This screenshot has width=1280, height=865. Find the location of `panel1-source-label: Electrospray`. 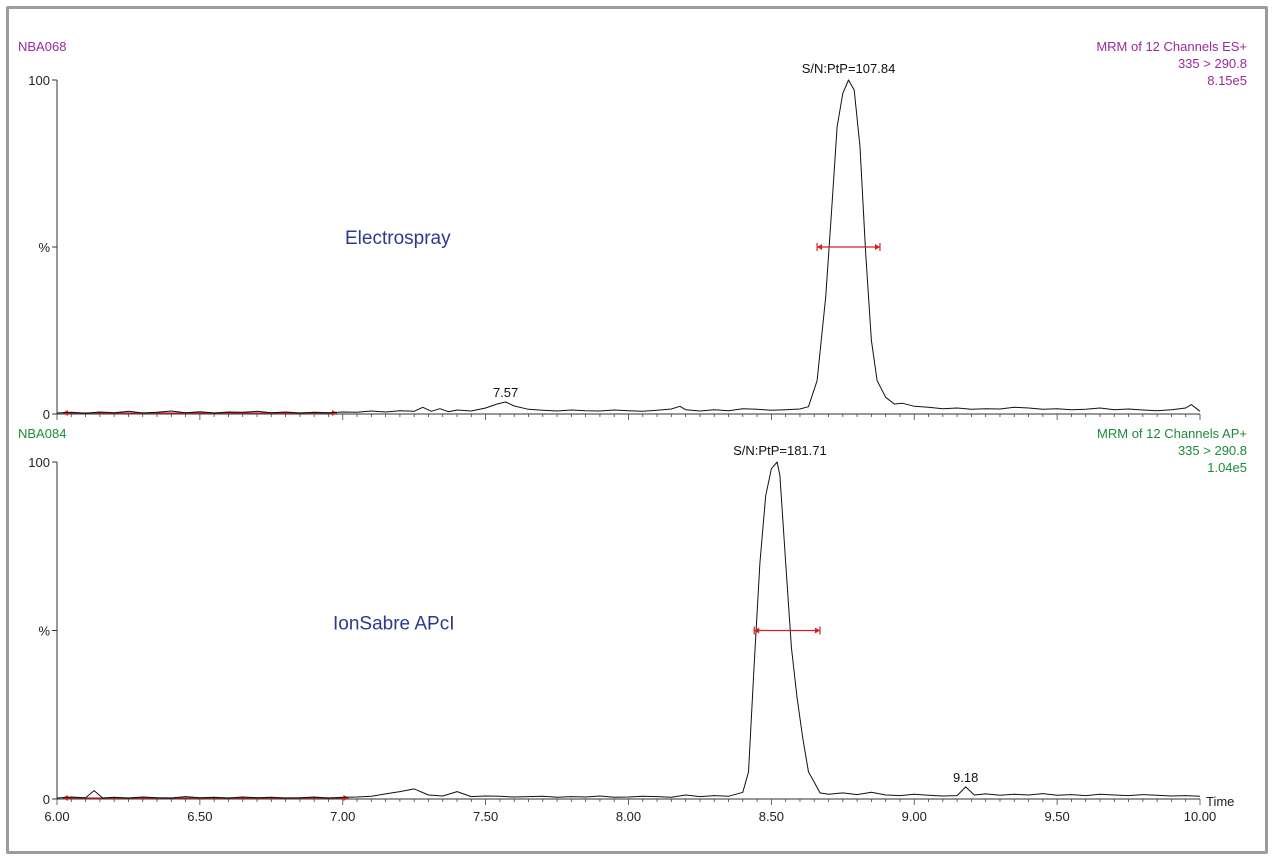

panel1-source-label: Electrospray is located at coordinates (398, 238).